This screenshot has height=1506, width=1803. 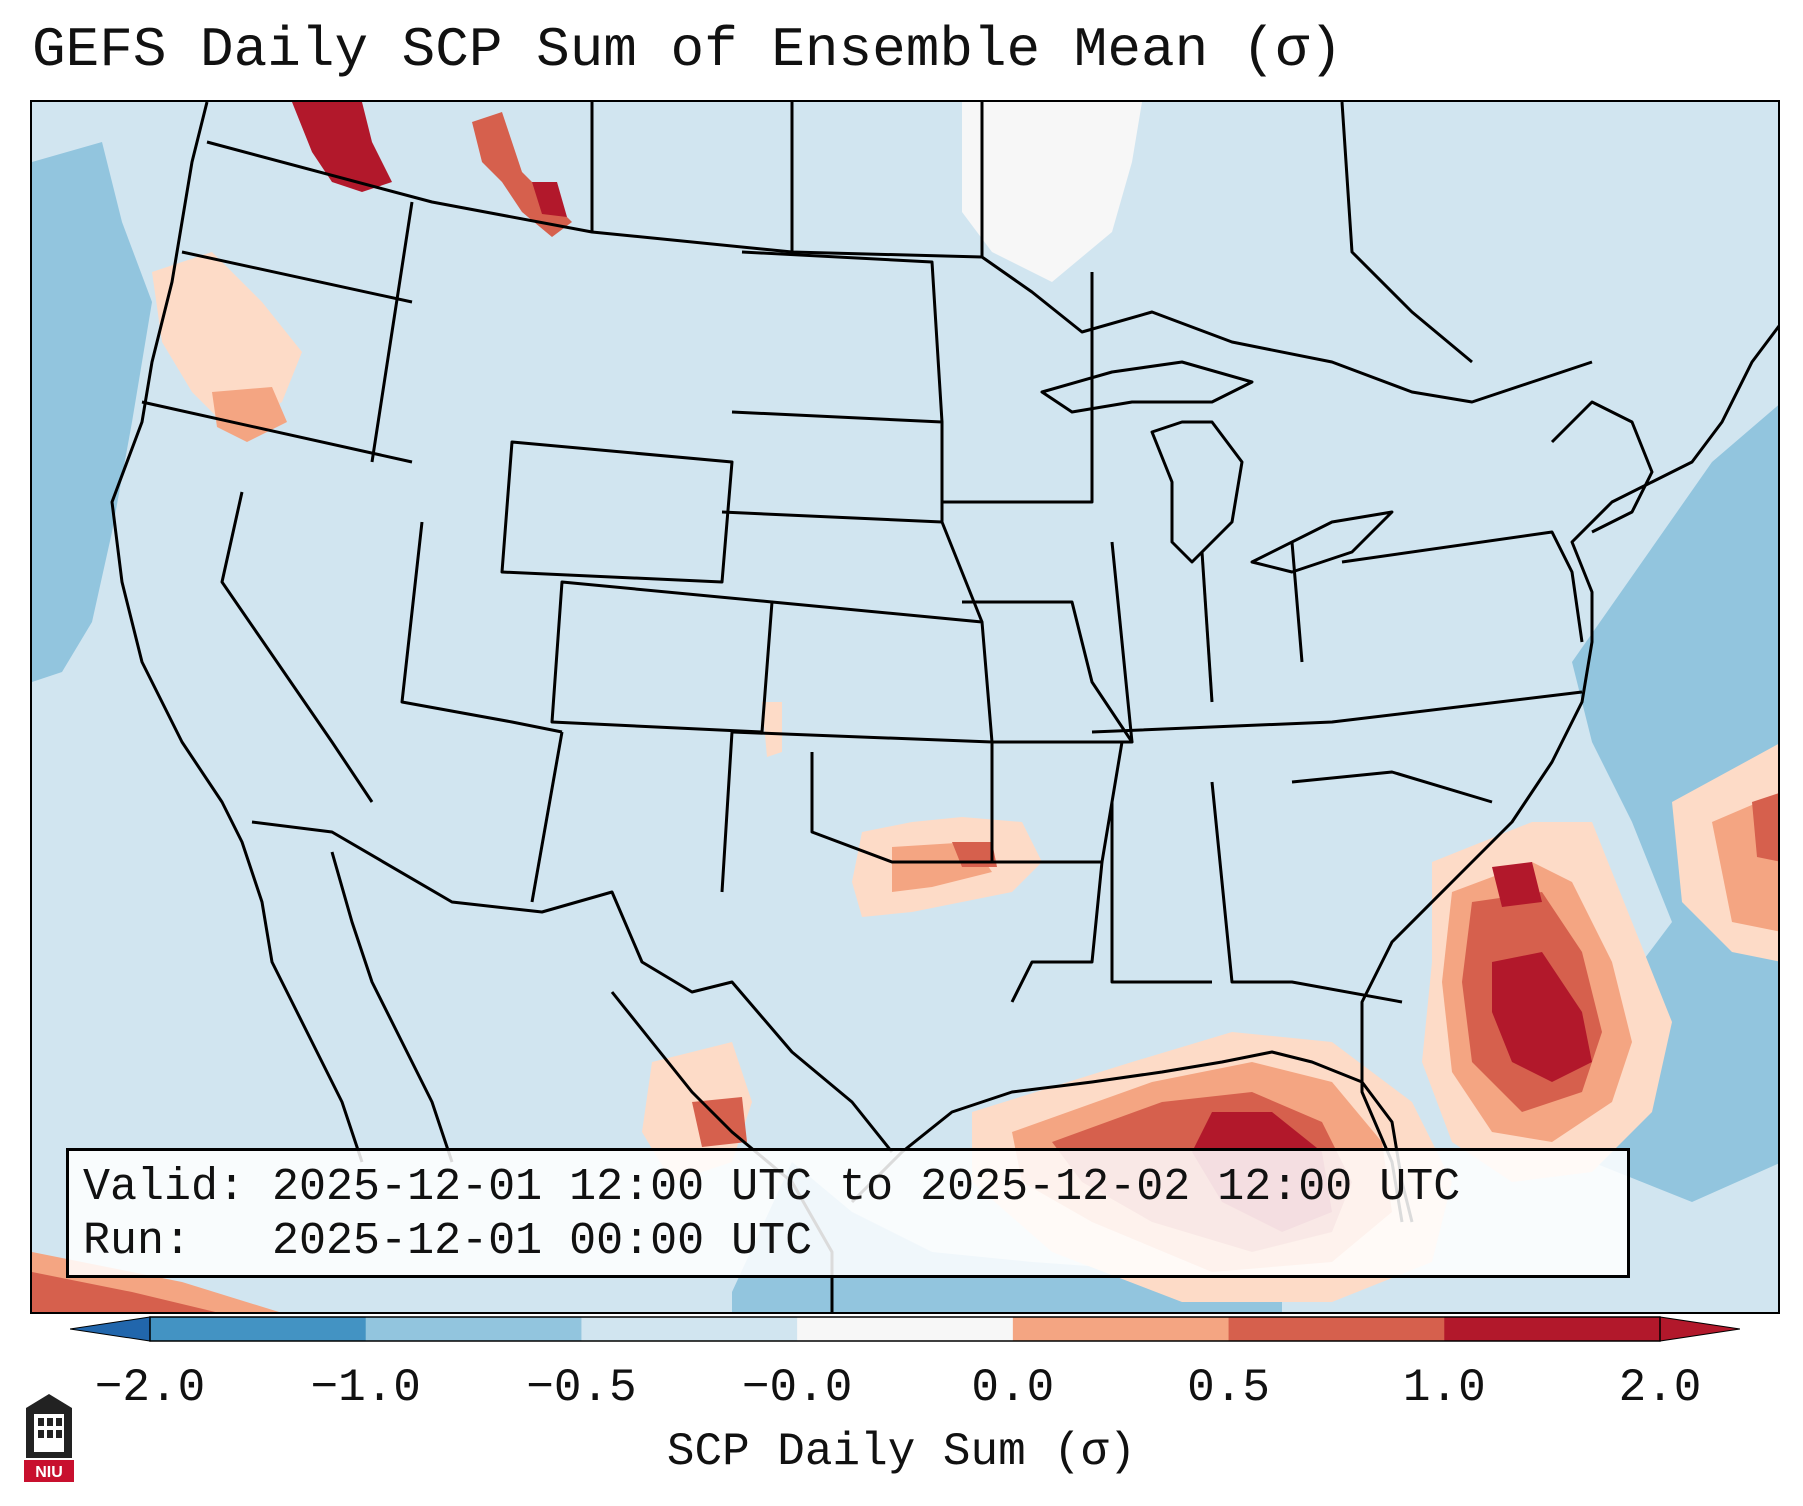 I want to click on state-line-la, so click(x=1048, y=931).